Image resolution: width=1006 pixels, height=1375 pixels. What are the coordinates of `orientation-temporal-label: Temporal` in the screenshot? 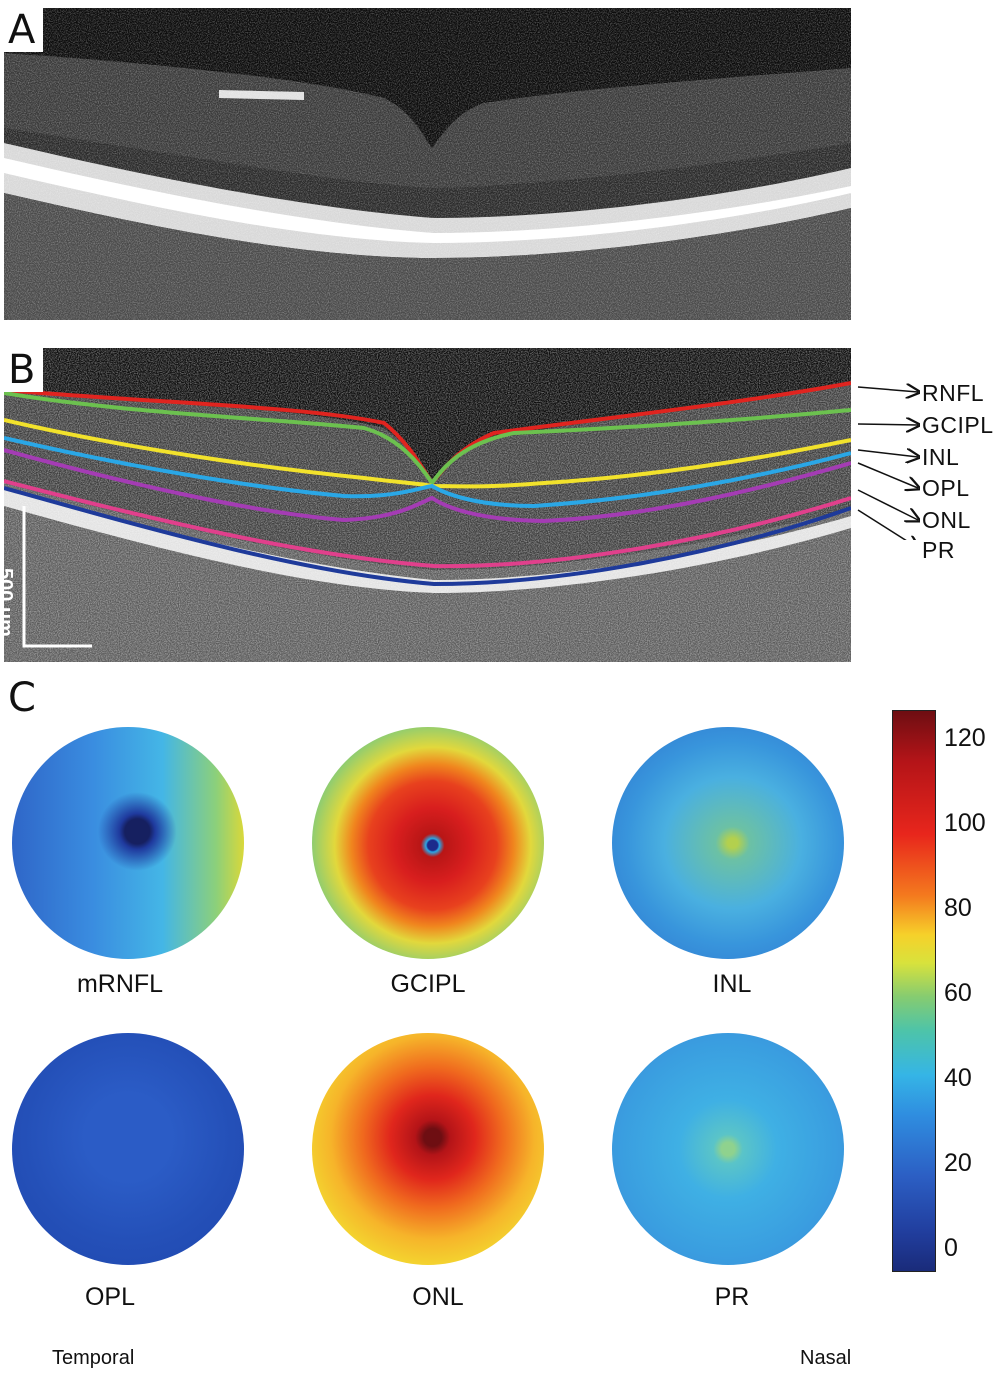 It's located at (93, 1358).